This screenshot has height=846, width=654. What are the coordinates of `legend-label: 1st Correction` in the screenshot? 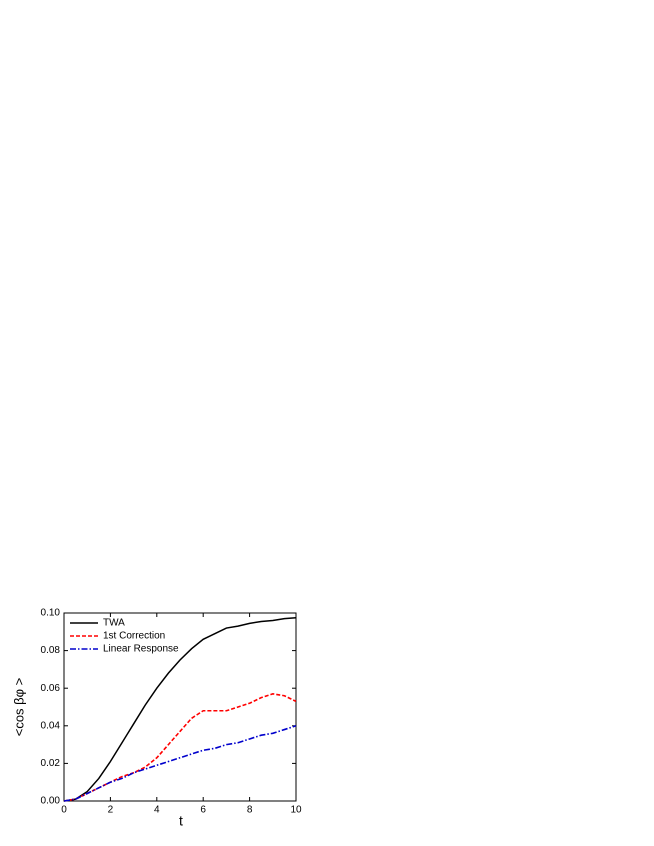 It's located at (134, 636).